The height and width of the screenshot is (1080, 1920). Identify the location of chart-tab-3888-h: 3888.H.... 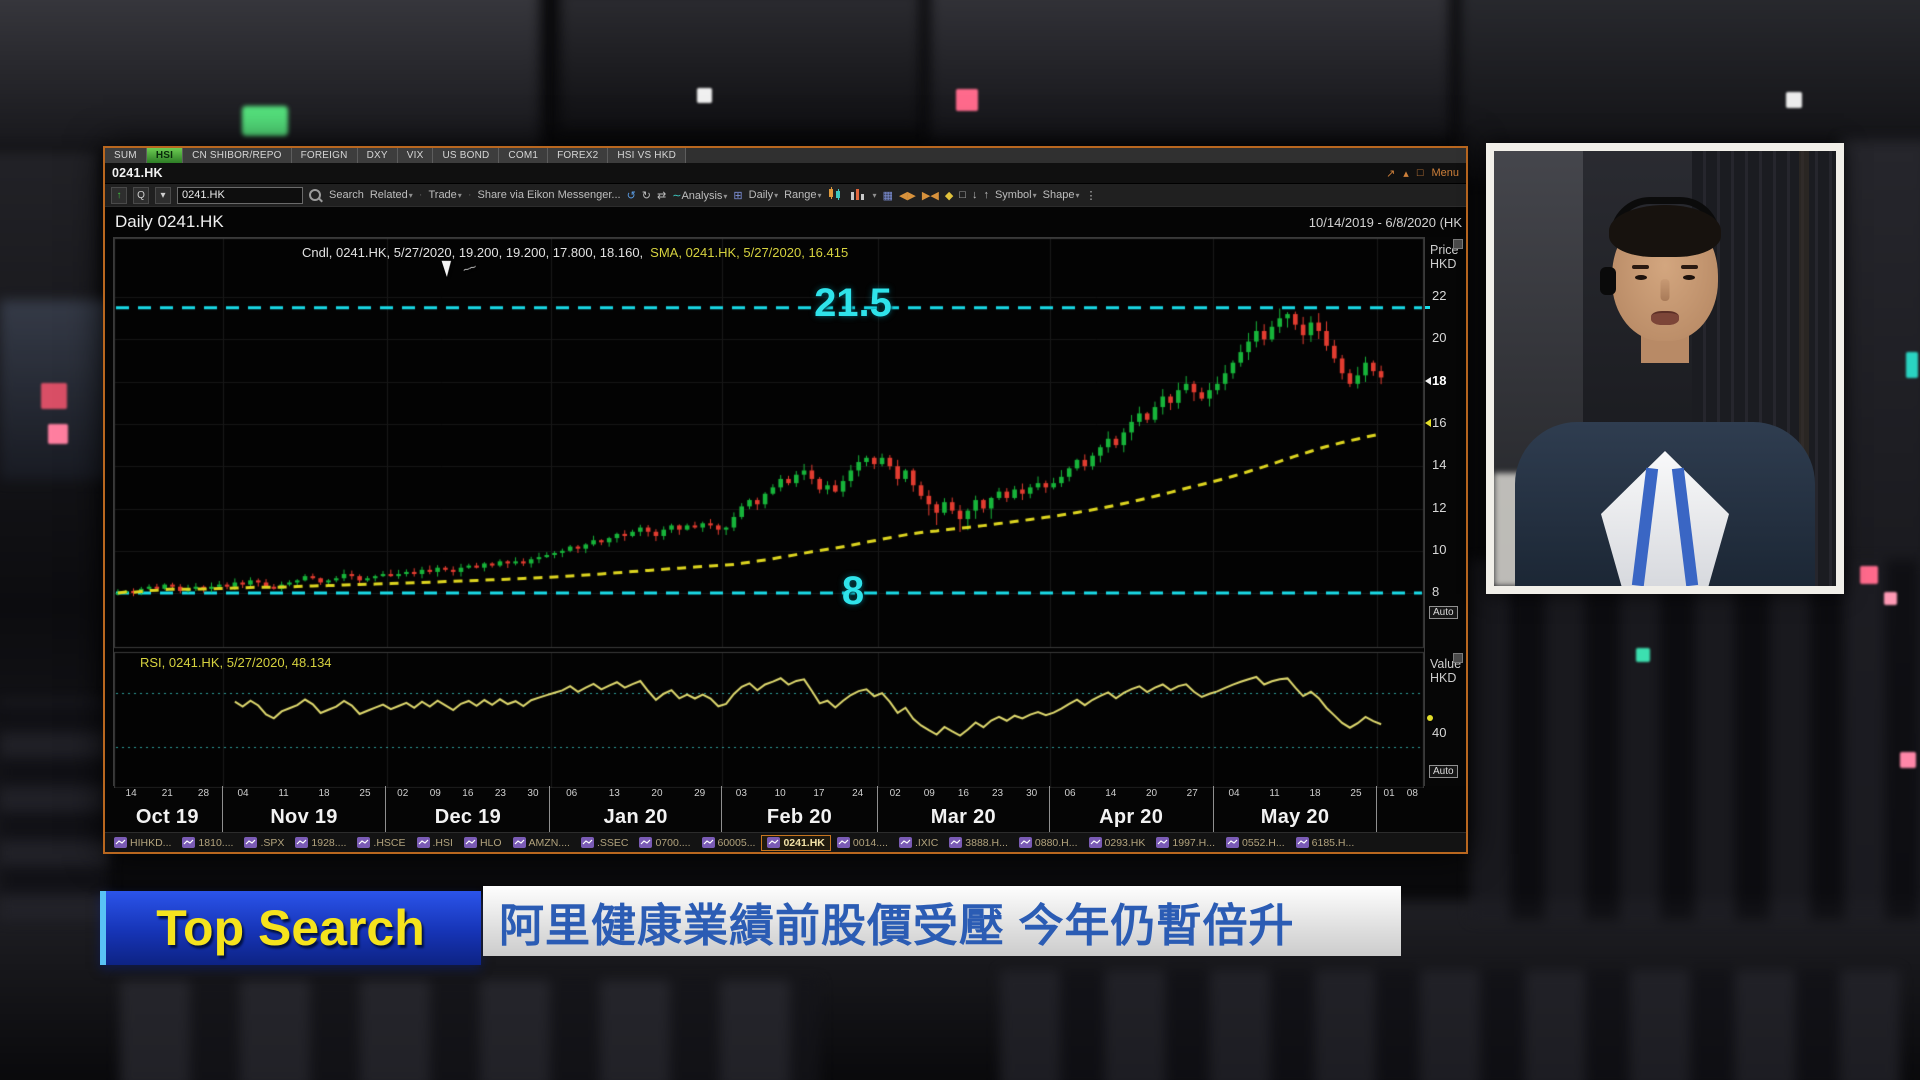
(978, 843).